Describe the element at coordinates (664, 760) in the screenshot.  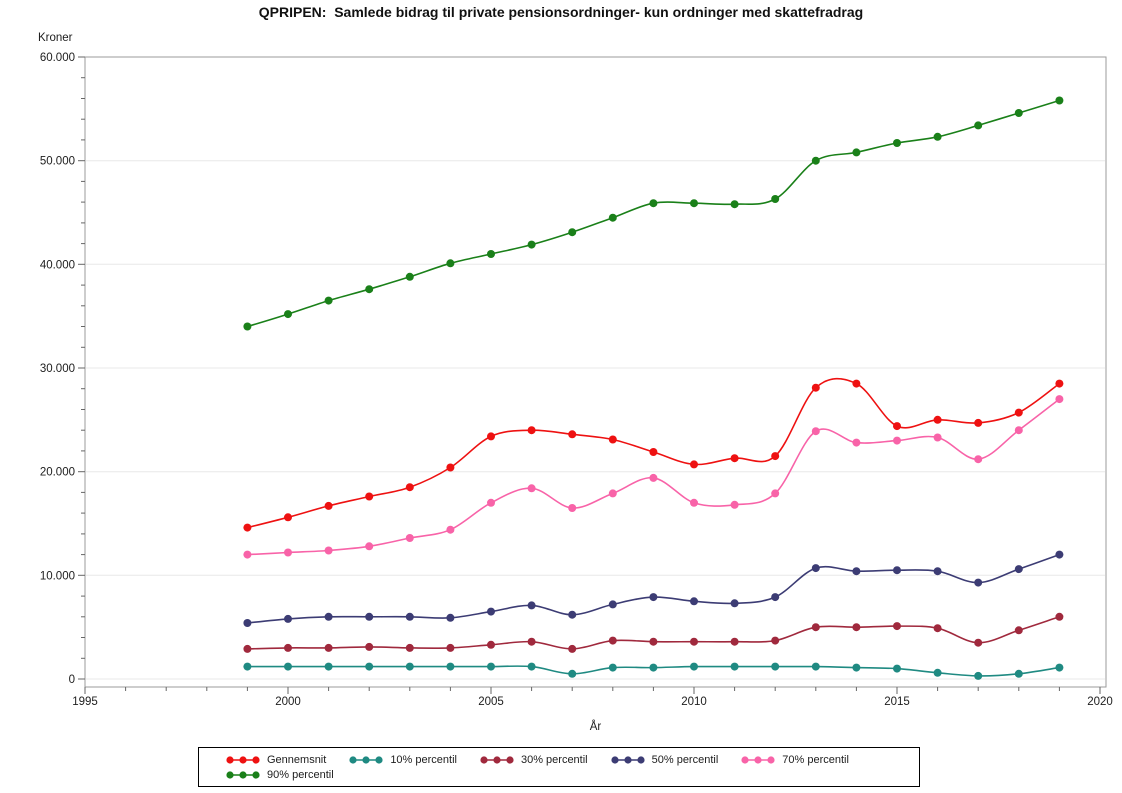
I see `legend-entry-50-percentil: 50% percentil` at that location.